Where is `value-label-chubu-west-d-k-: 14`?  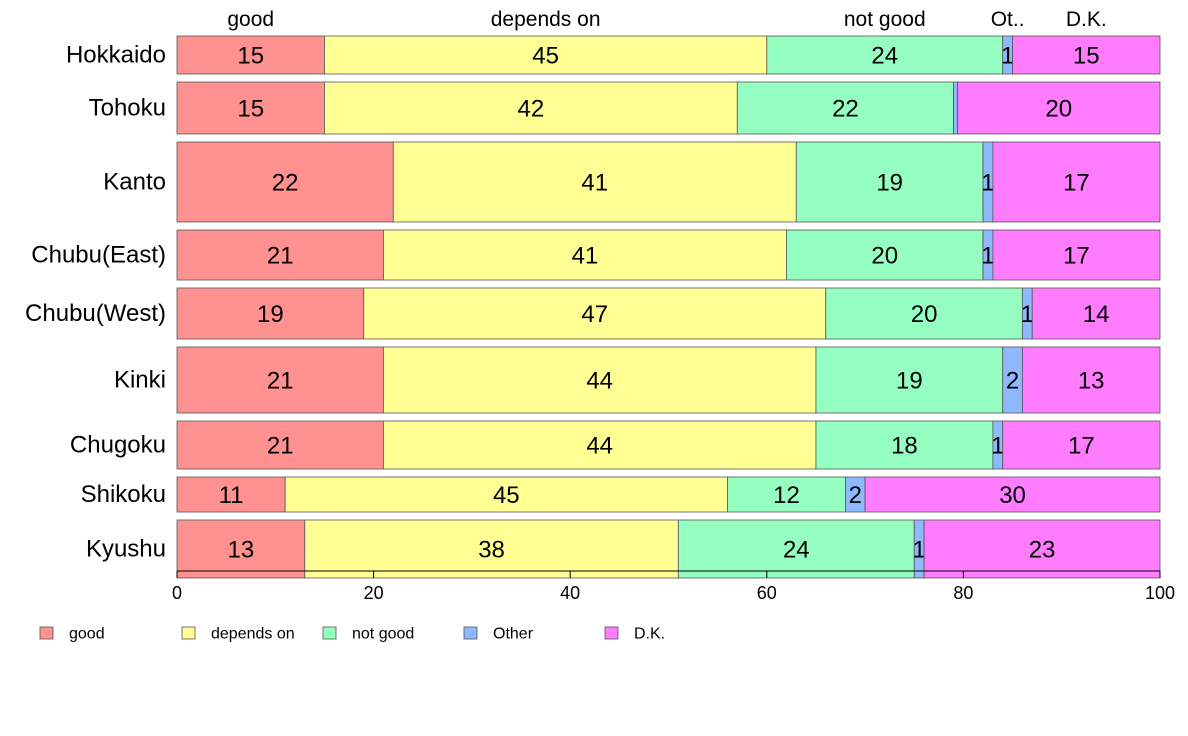 value-label-chubu-west-d-k-: 14 is located at coordinates (1096, 314).